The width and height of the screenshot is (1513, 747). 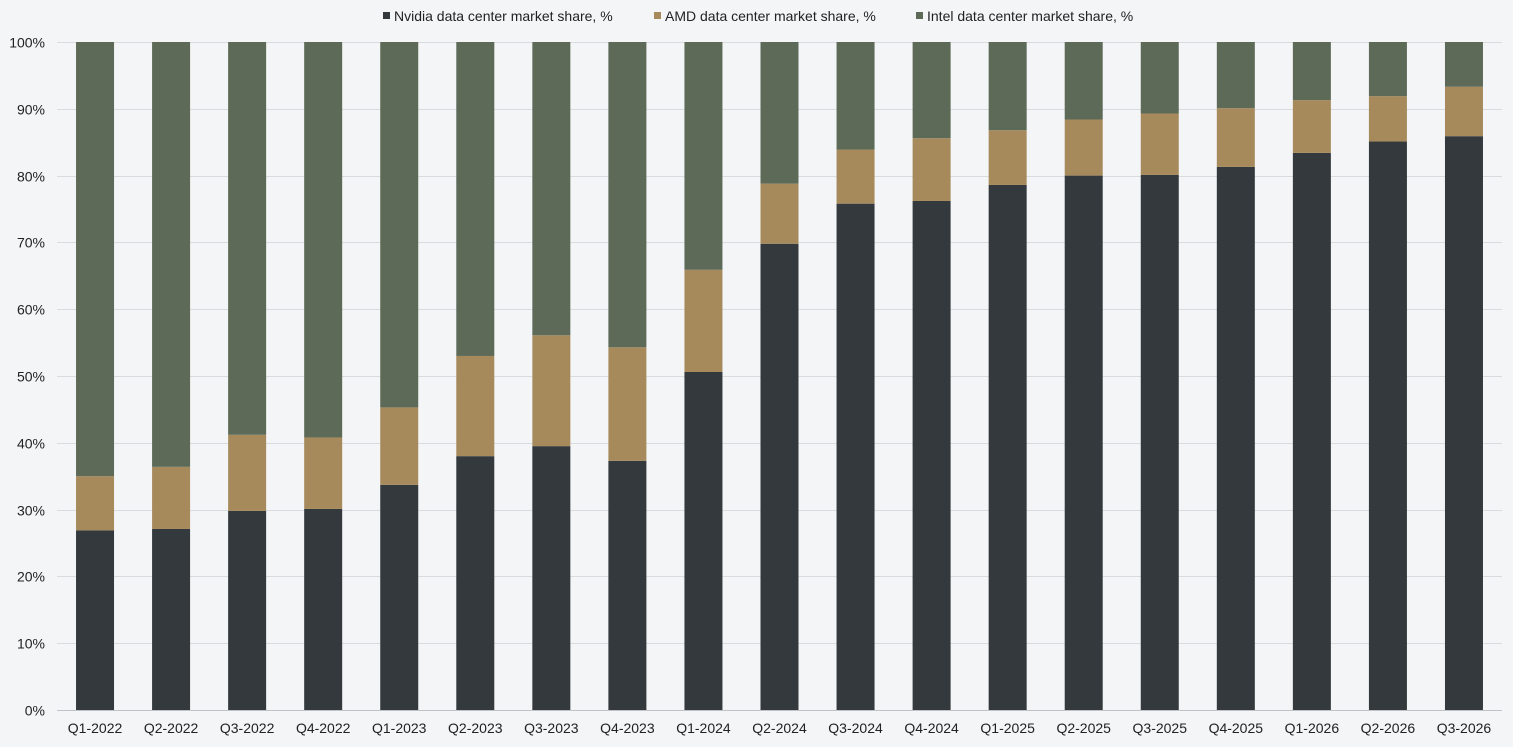 I want to click on legend-item: Nvidia data center market share, %, so click(x=498, y=16).